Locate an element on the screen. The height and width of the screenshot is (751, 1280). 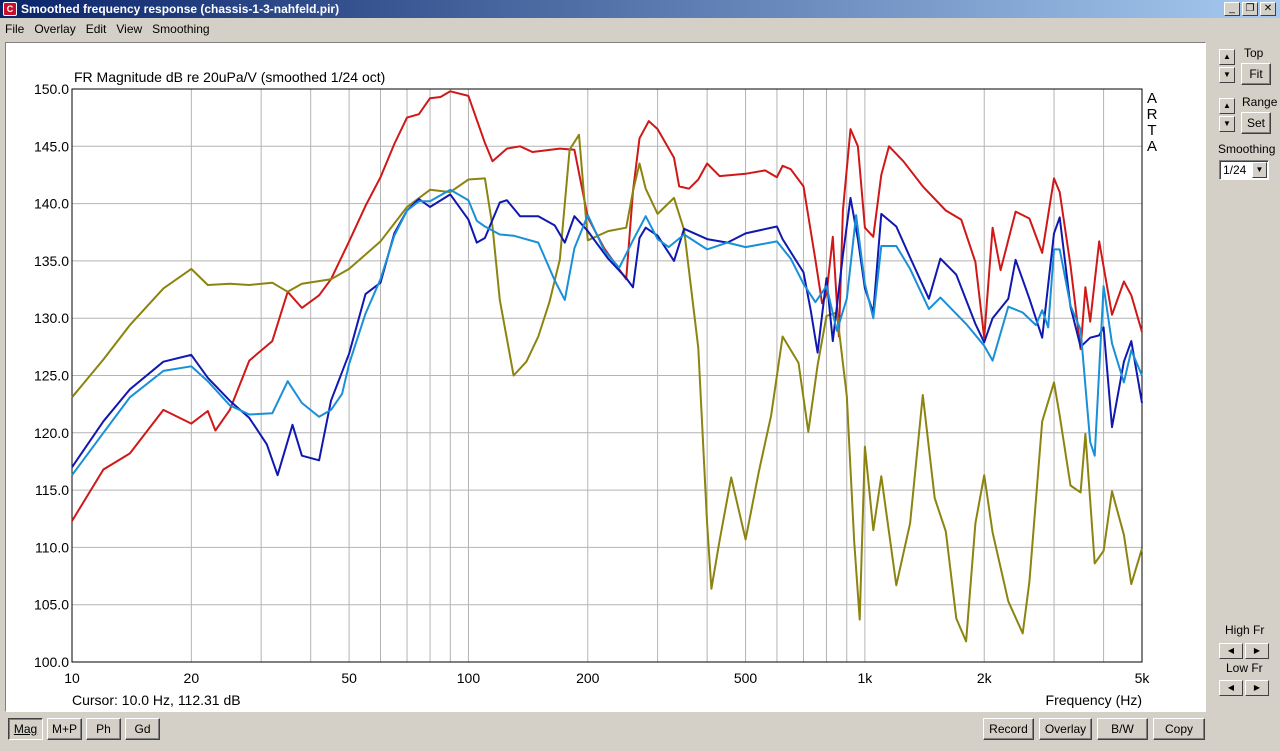
close-button: ✕ is located at coordinates (1268, 9).